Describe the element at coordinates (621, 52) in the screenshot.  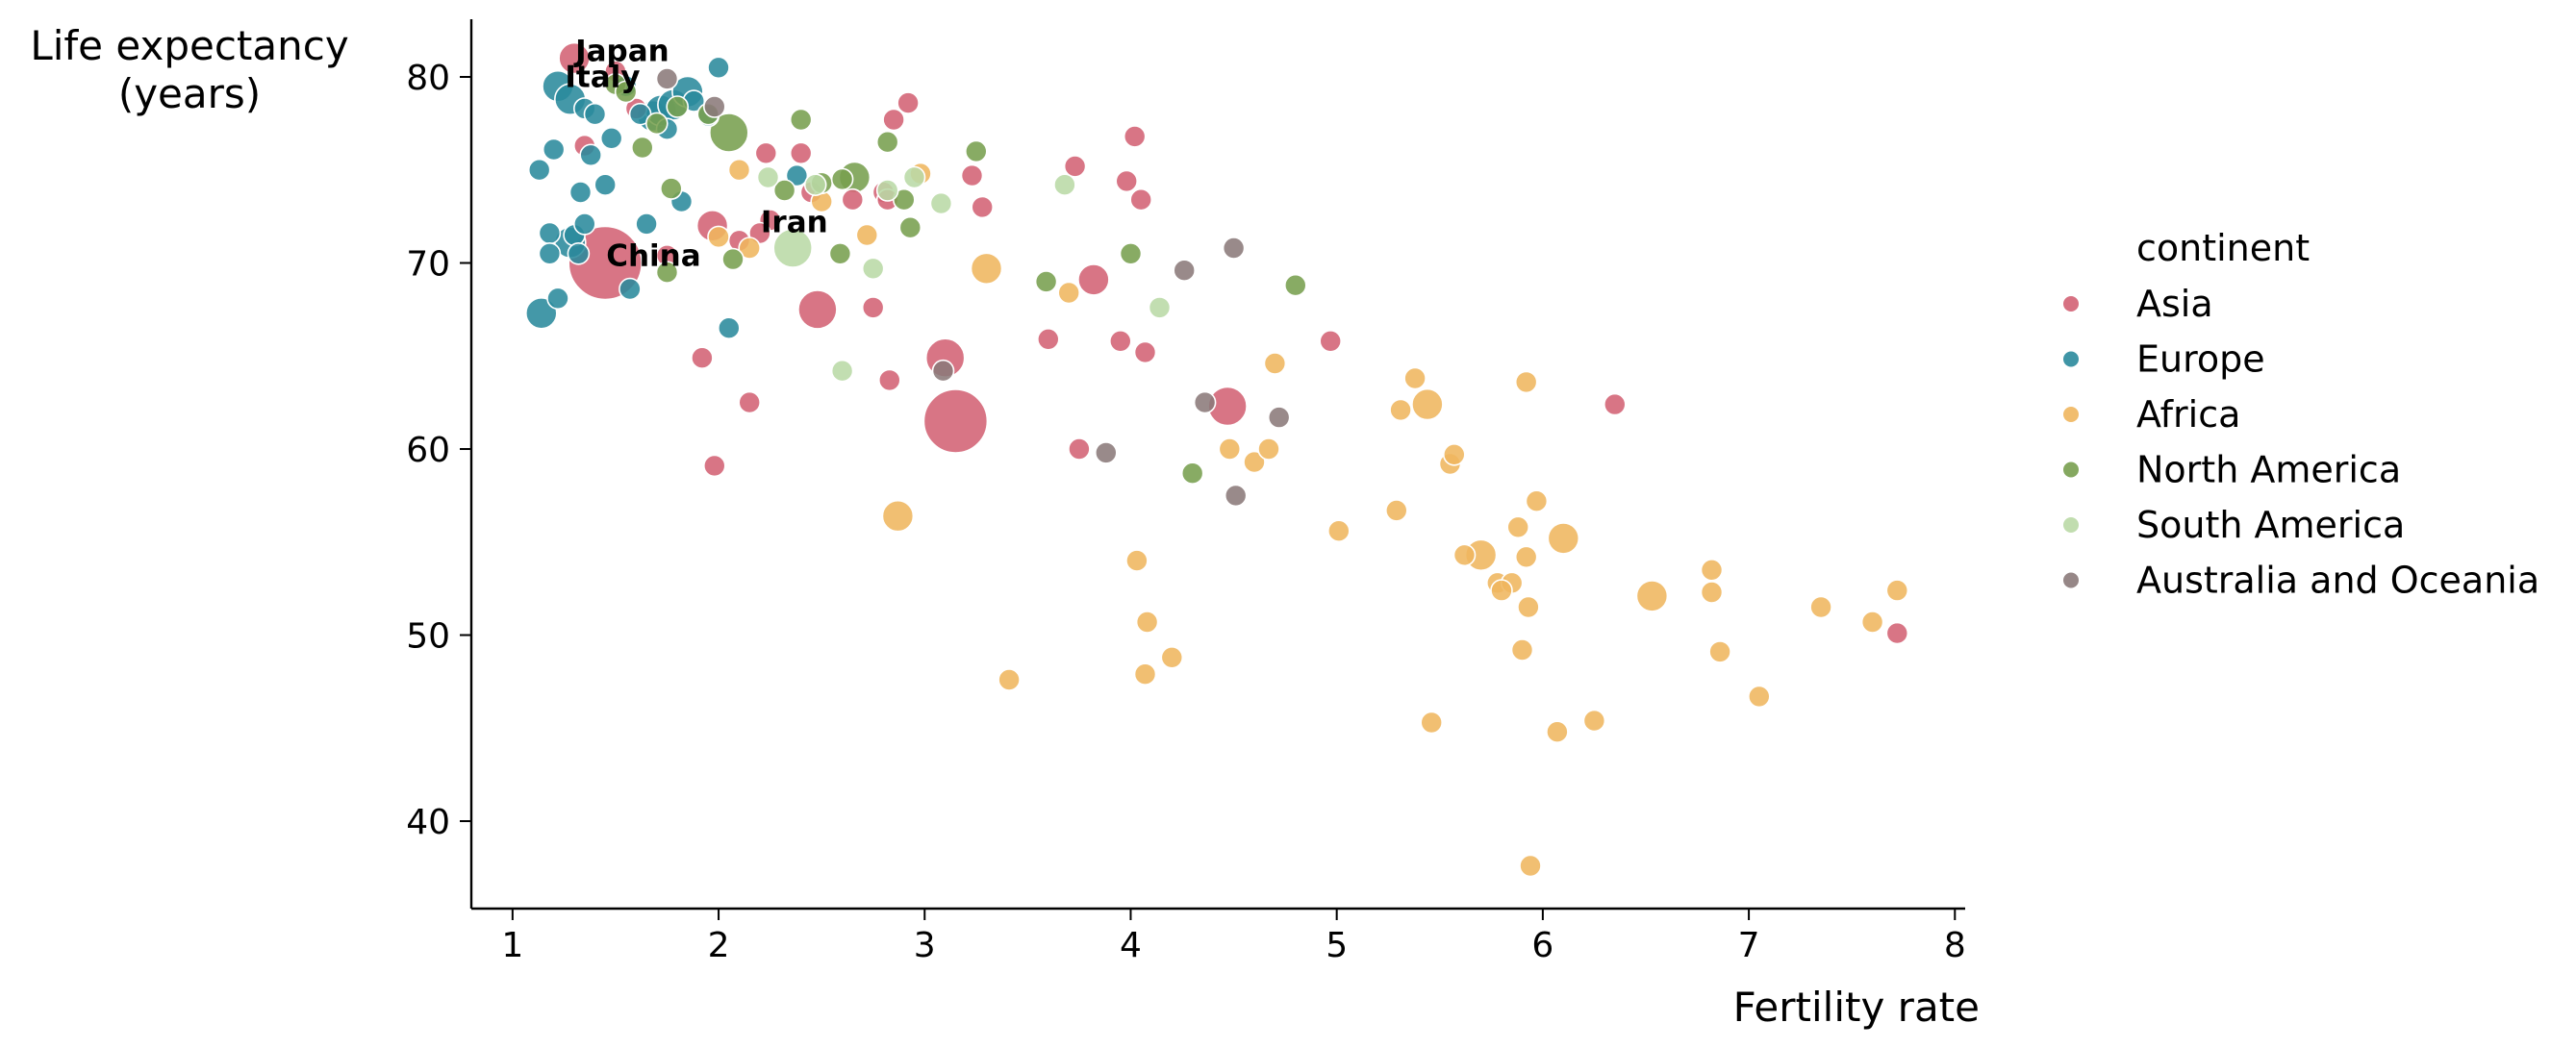
I see `annotation-label: Japan` at that location.